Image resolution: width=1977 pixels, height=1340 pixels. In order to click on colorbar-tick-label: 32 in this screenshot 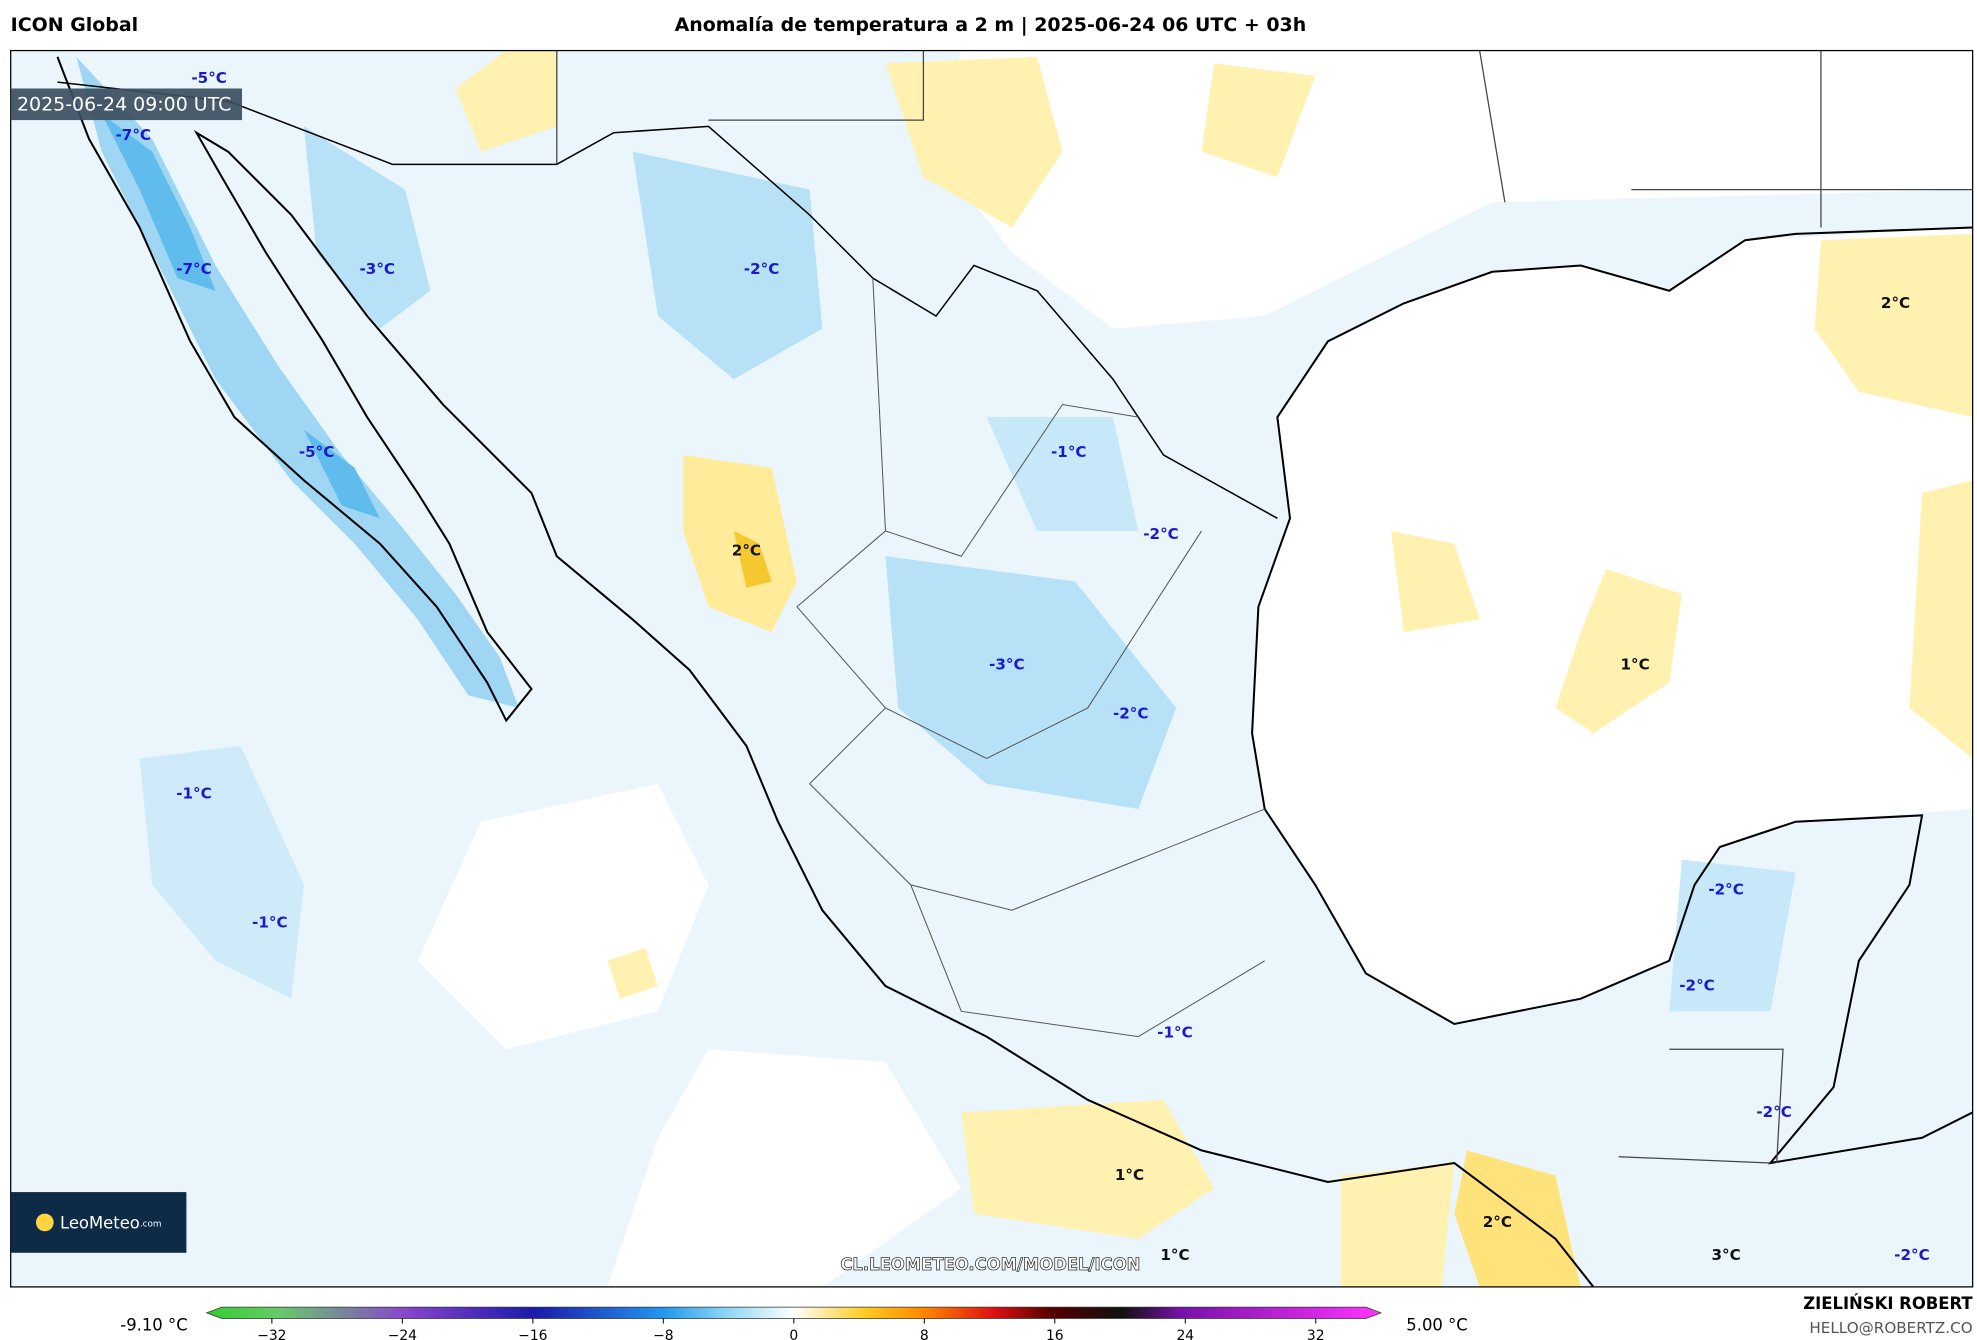, I will do `click(1316, 1334)`.